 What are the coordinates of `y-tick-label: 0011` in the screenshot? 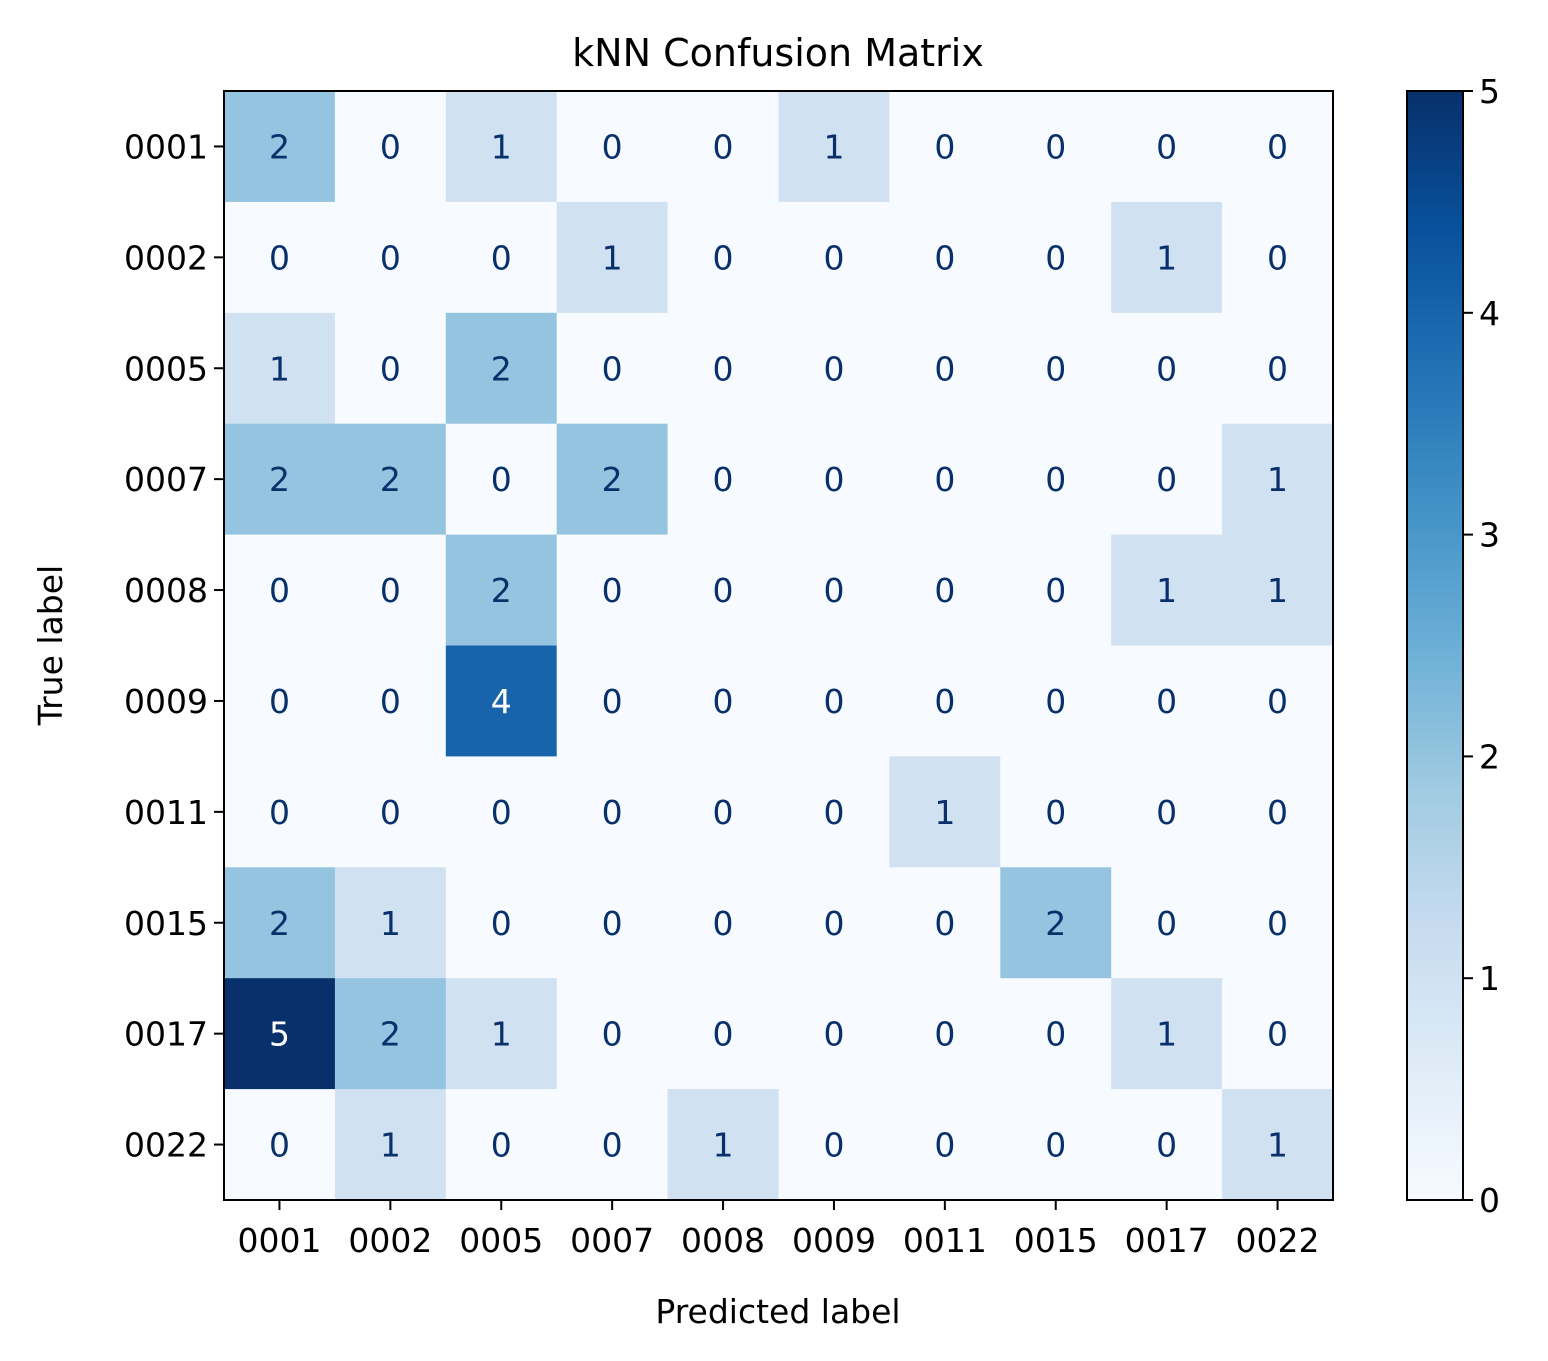 It's located at (166, 812).